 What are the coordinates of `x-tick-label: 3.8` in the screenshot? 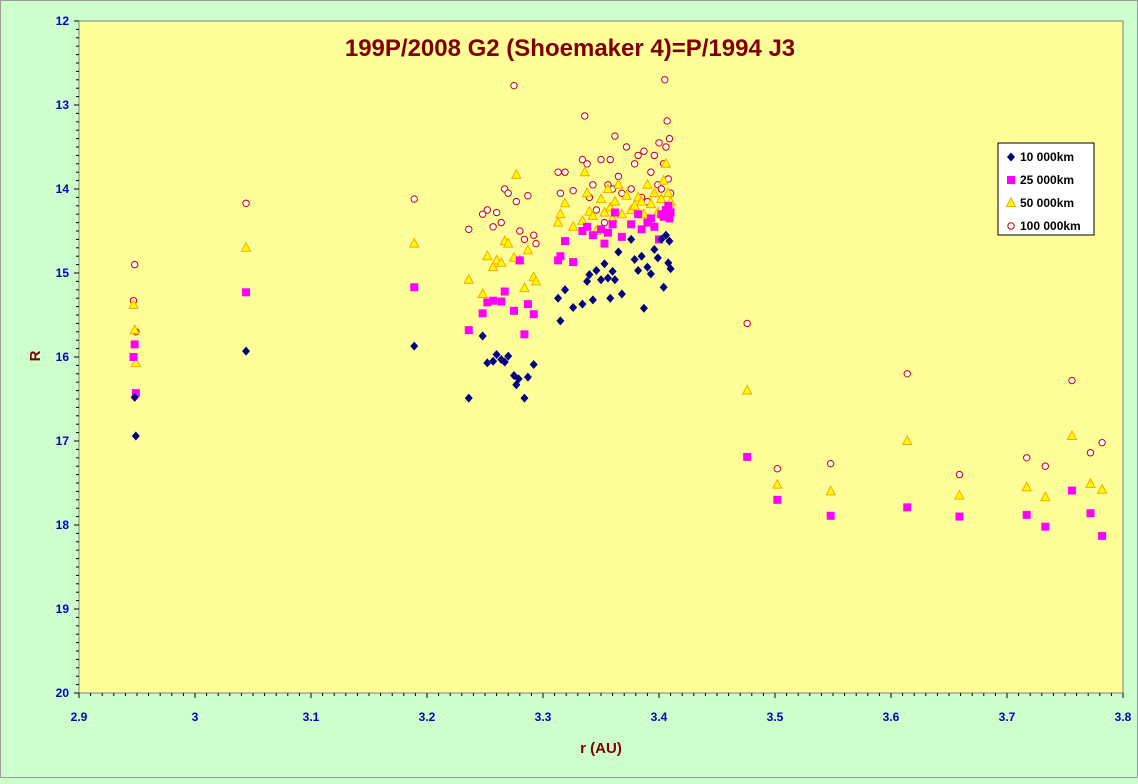 It's located at (1123, 717).